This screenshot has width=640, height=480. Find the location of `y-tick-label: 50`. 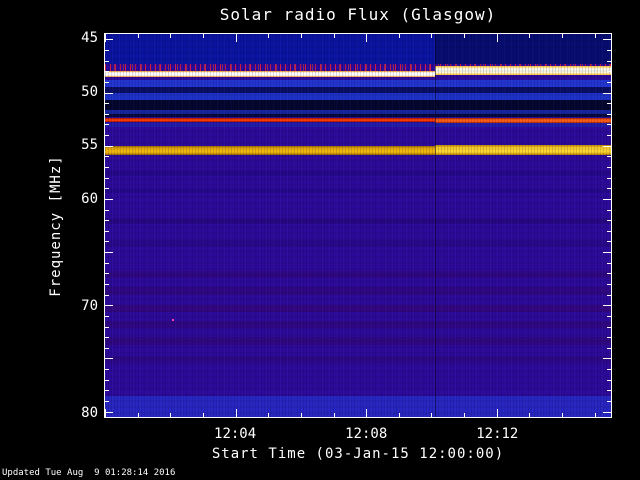

y-tick-label: 50 is located at coordinates (89, 91).